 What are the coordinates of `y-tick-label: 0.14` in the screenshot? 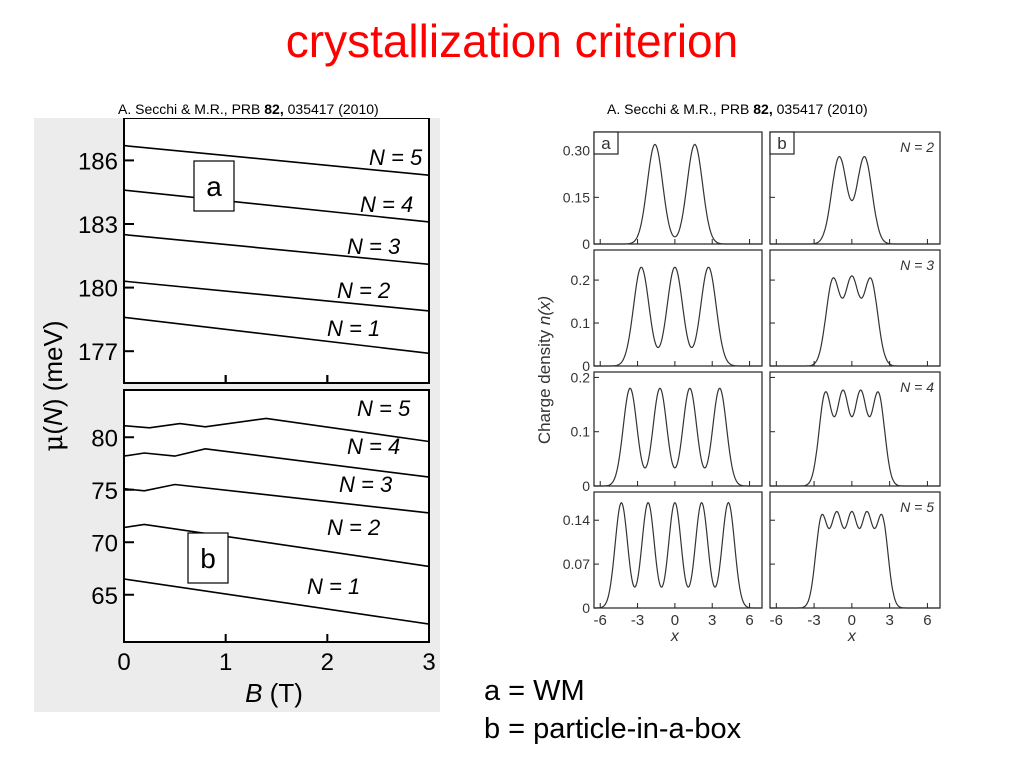 It's located at (576, 520).